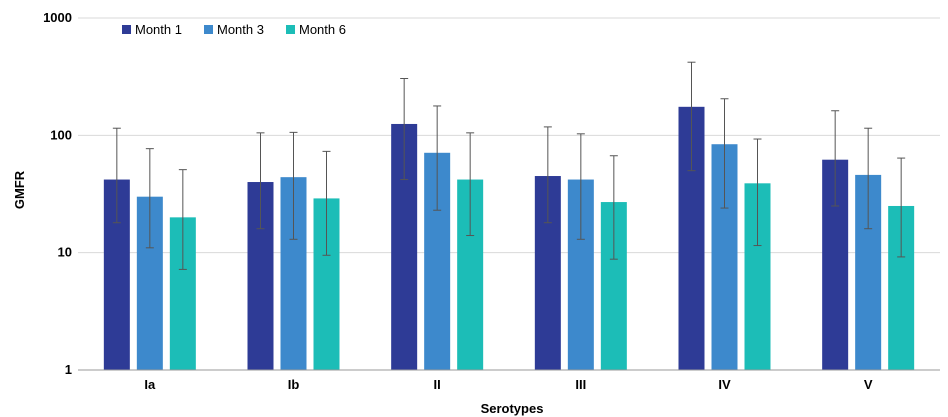 The height and width of the screenshot is (417, 948). What do you see at coordinates (150, 384) in the screenshot?
I see `x-tick-label: Ia` at bounding box center [150, 384].